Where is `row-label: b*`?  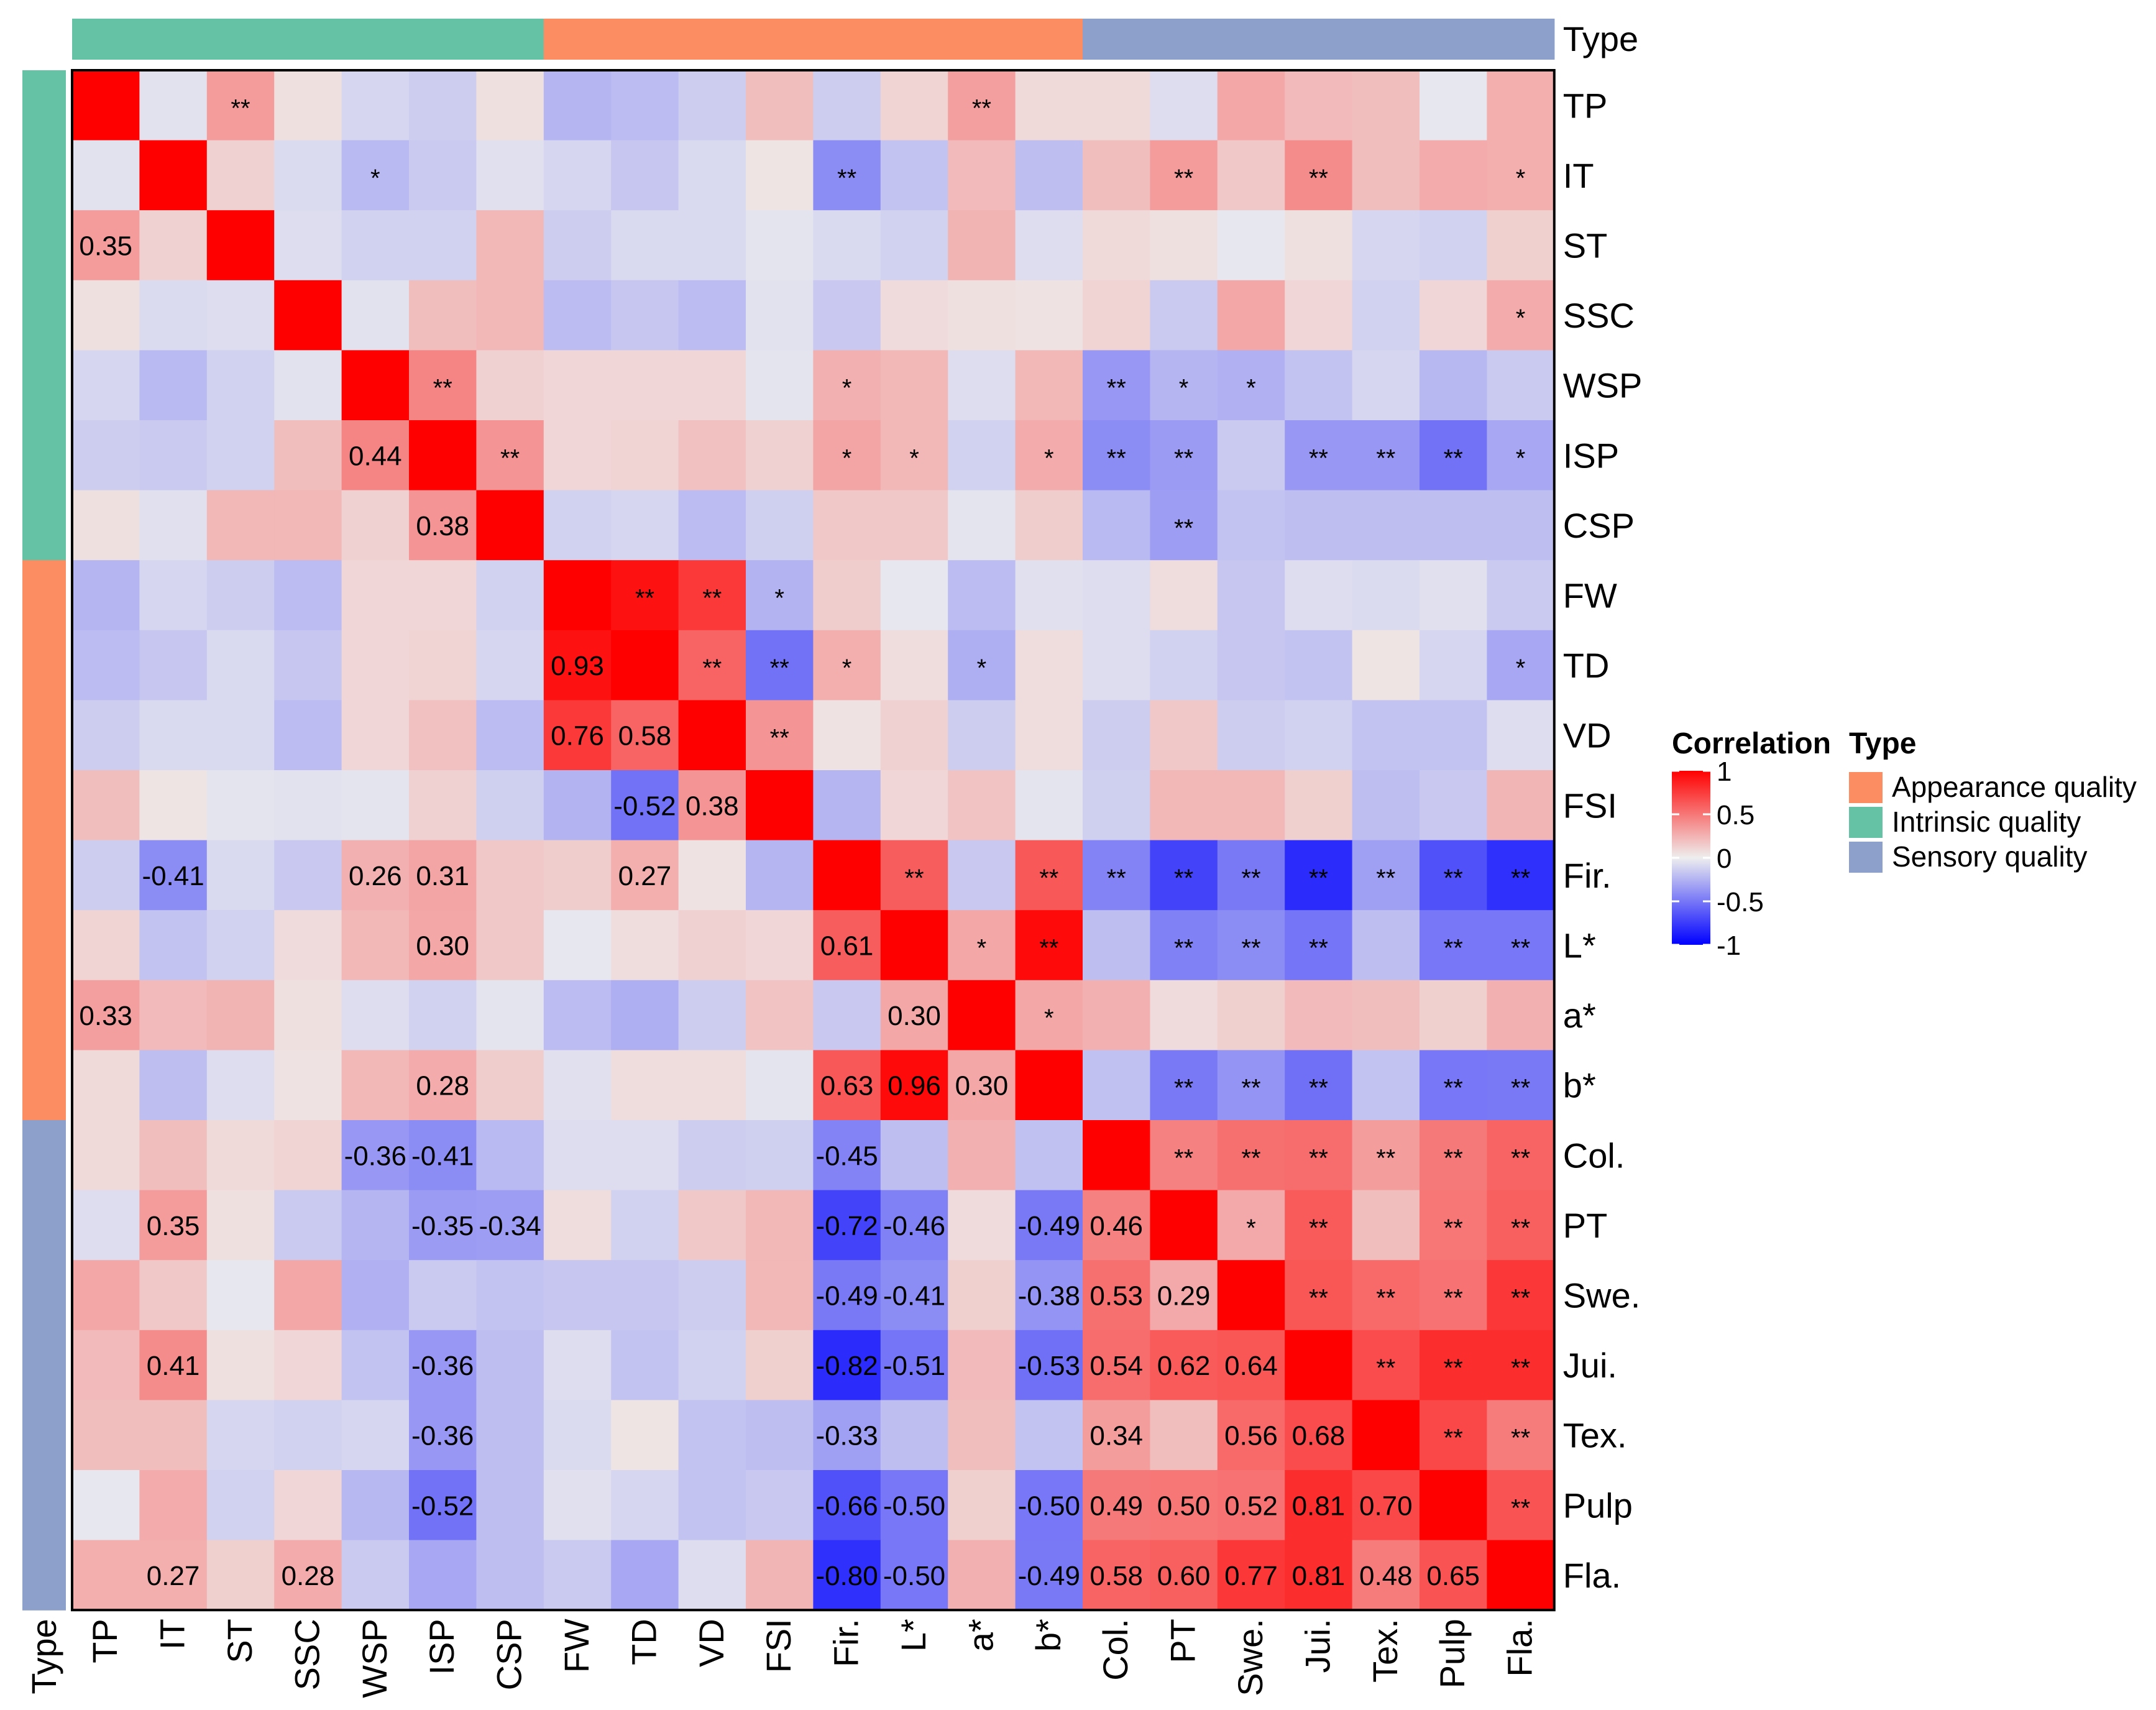
row-label: b* is located at coordinates (1579, 1085).